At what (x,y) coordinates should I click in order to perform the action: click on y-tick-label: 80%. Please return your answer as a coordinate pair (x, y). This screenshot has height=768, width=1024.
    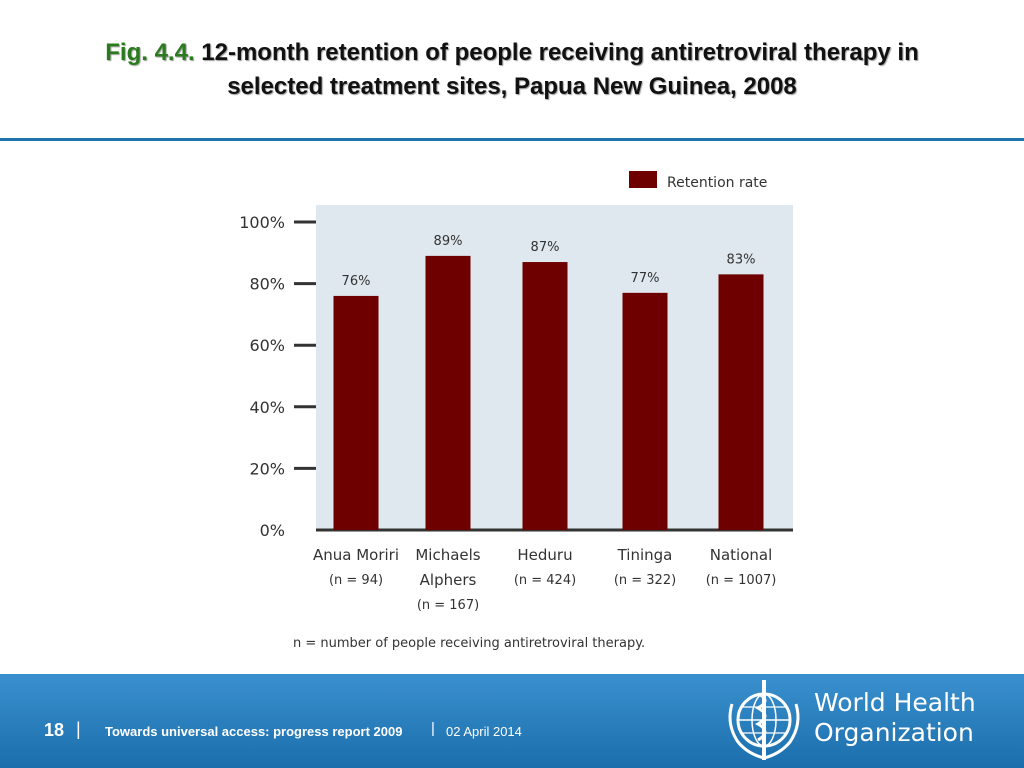
    Looking at the image, I should click on (267, 284).